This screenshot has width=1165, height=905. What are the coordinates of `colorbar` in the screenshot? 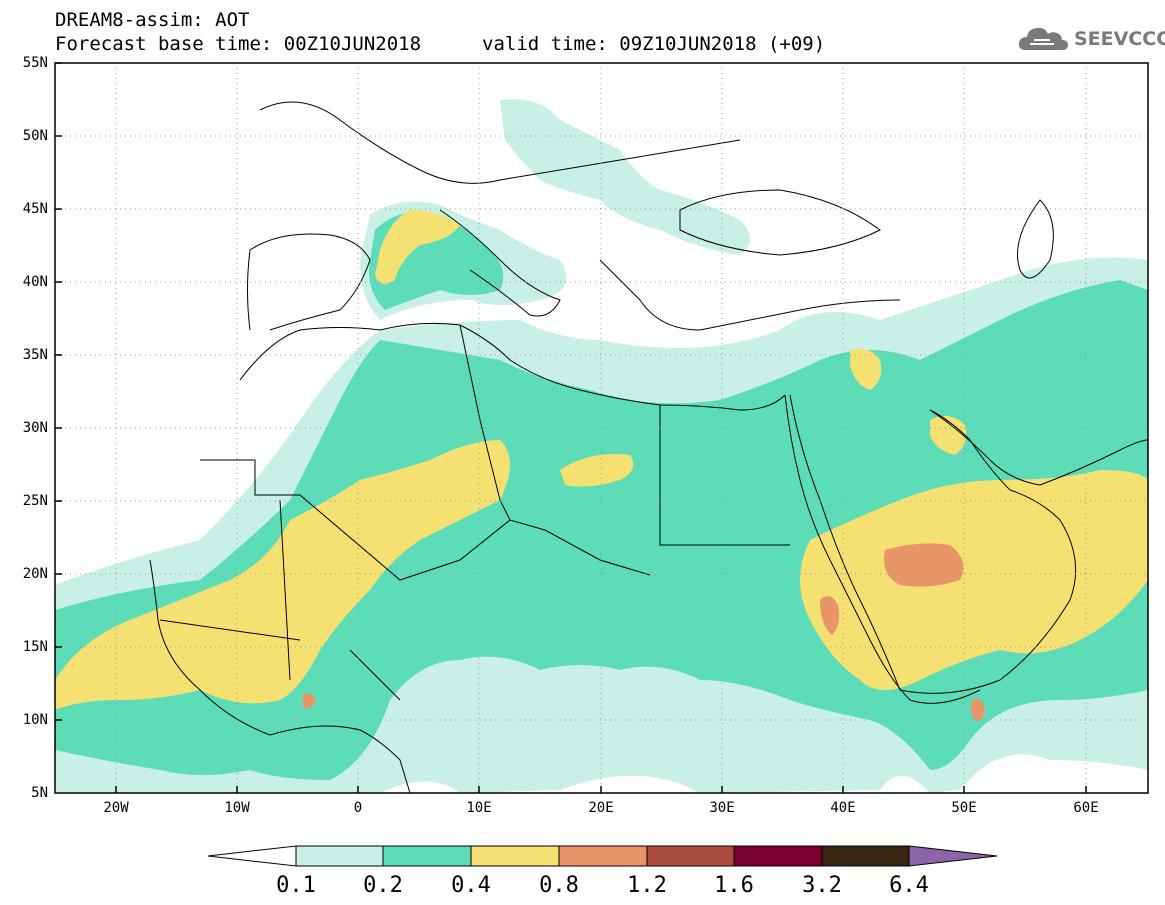 It's located at (602, 856).